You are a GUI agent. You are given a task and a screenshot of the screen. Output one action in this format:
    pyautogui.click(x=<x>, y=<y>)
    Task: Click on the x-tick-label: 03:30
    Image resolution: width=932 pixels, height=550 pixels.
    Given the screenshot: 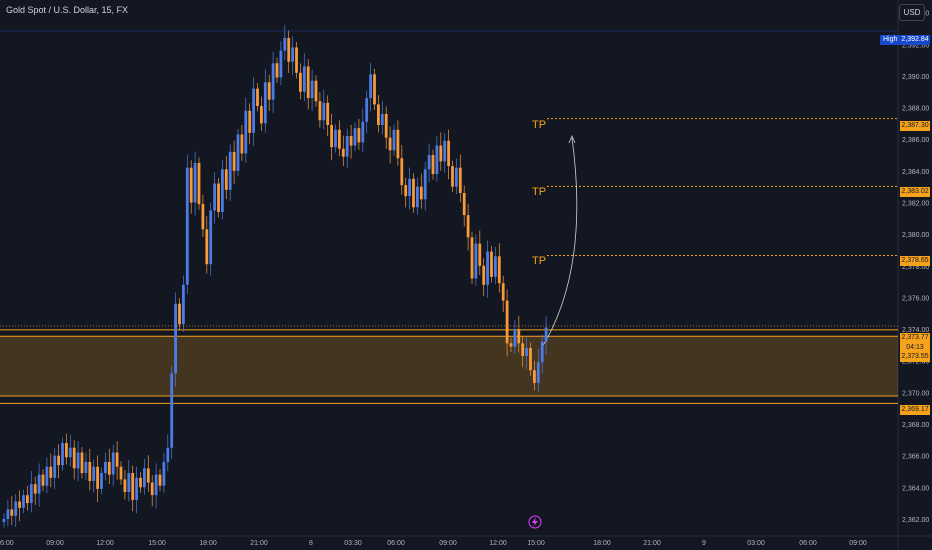 What is the action you would take?
    pyautogui.click(x=353, y=543)
    